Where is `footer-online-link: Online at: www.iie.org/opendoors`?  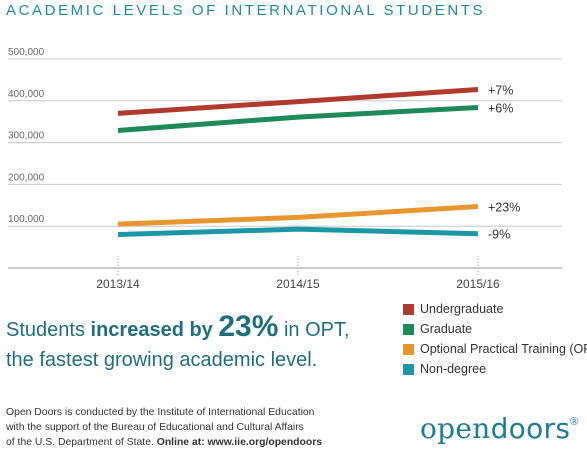
footer-online-link: Online at: www.iie.org/opendoors is located at coordinates (239, 442).